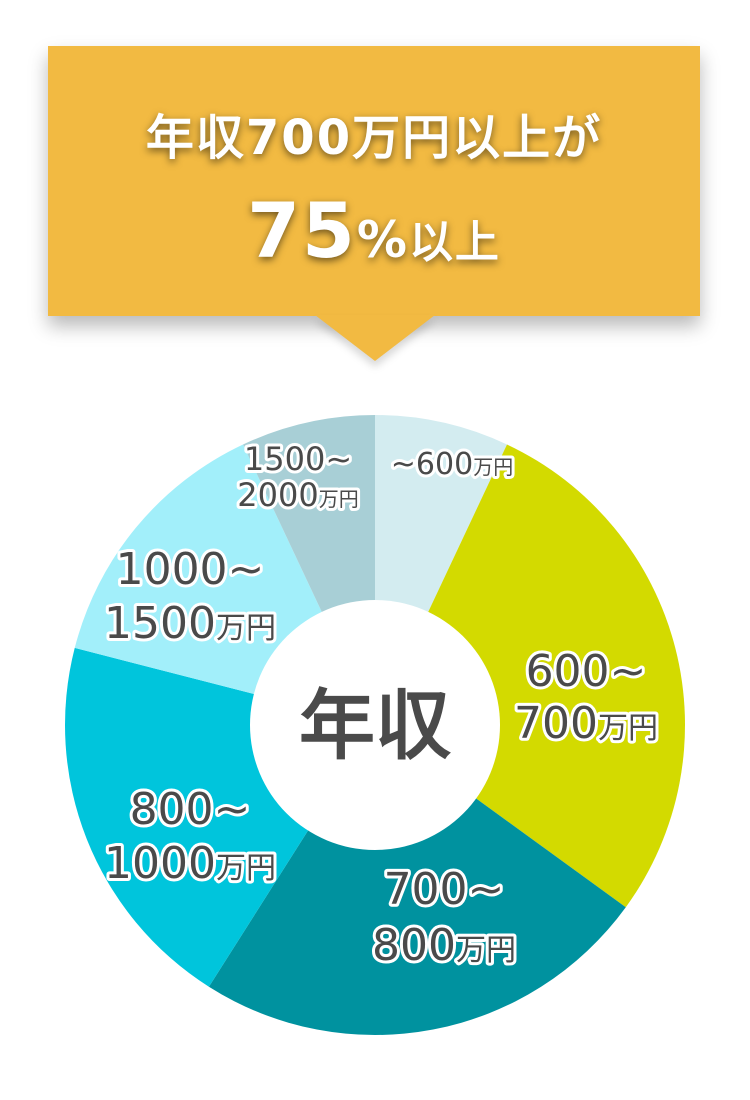  What do you see at coordinates (375, 338) in the screenshot?
I see `banner-pointer` at bounding box center [375, 338].